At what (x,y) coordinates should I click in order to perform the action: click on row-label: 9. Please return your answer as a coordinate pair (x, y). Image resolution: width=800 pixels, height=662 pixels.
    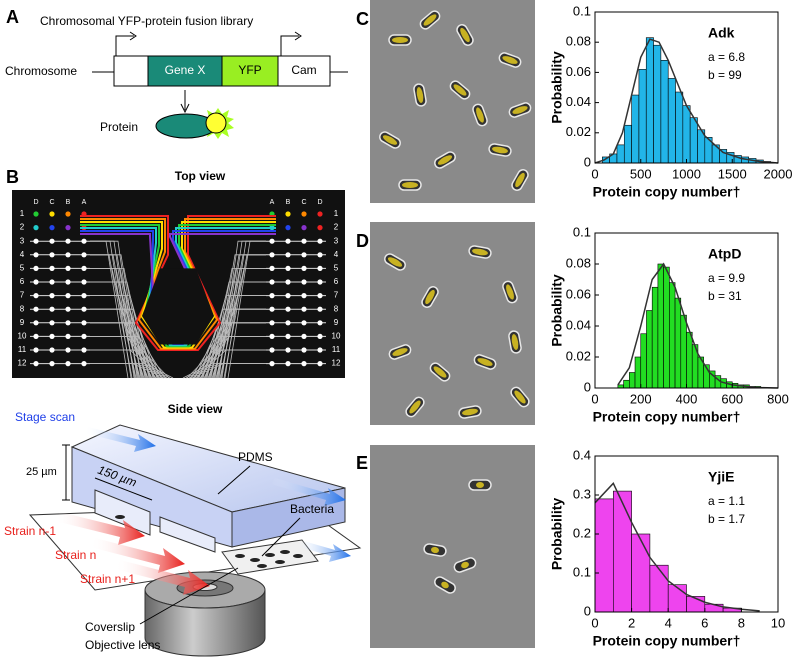
    Looking at the image, I should click on (22, 322).